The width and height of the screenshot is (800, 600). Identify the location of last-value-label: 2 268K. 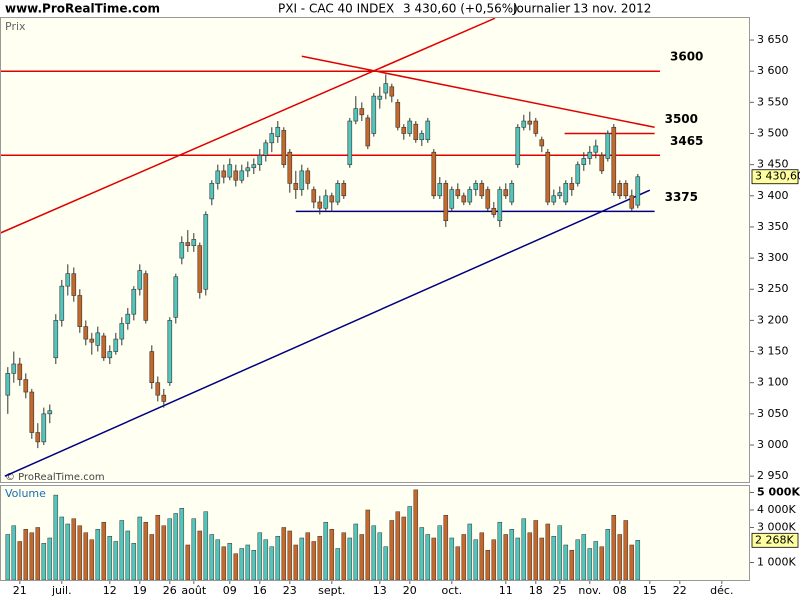
(774, 539).